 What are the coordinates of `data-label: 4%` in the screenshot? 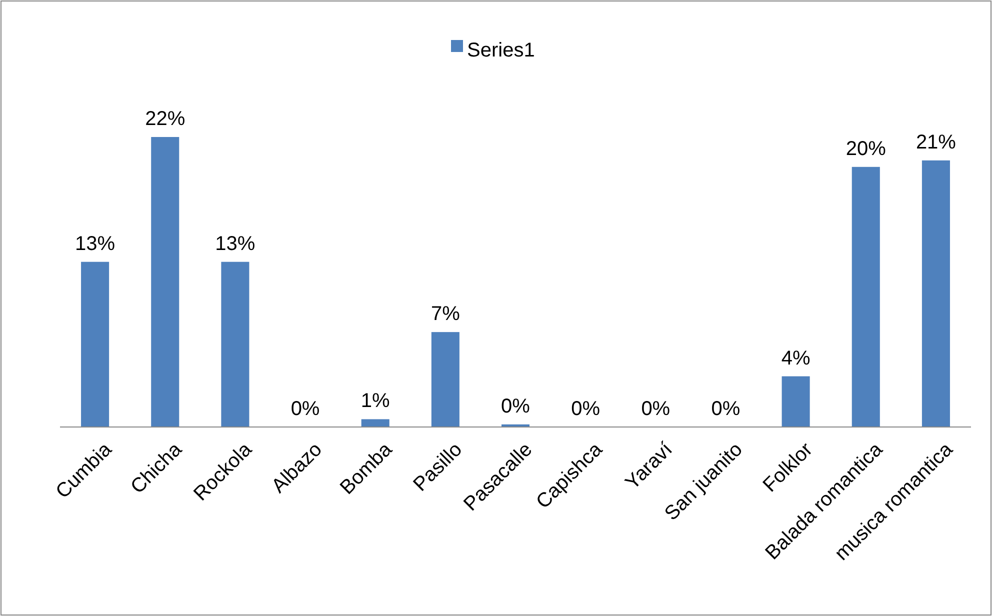 It's located at (795, 358).